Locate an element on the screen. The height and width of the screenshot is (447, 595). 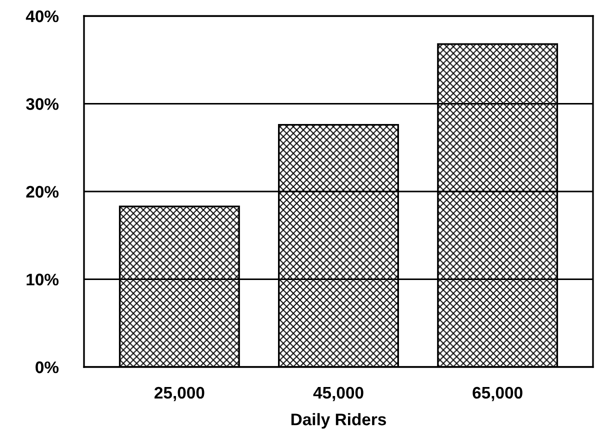
x-axis-title: Daily Riders is located at coordinates (338, 421).